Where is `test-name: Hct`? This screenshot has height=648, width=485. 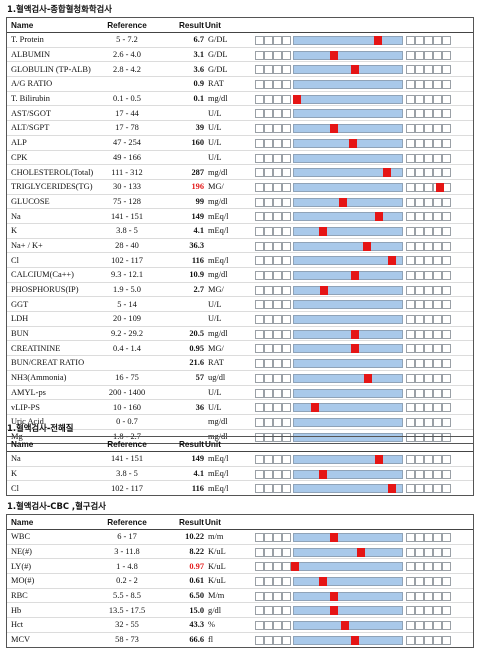
test-name: Hct is located at coordinates (17, 625).